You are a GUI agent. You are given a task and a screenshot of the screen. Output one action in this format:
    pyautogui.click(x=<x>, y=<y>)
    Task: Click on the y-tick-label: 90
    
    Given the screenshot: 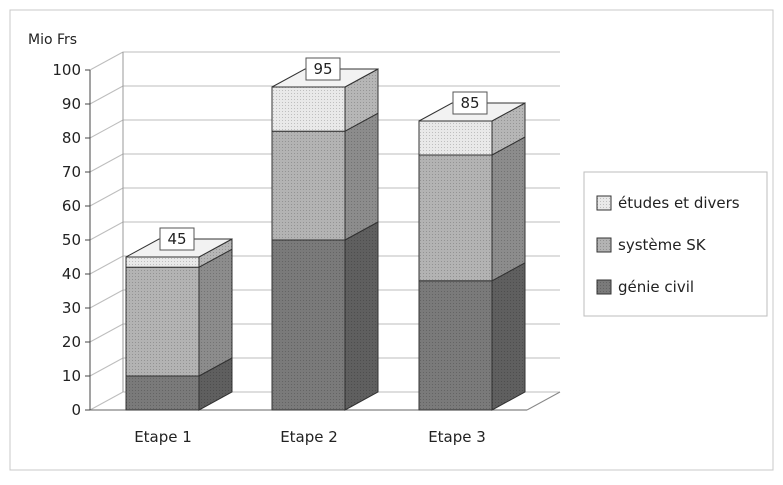 What is the action you would take?
    pyautogui.click(x=71, y=104)
    